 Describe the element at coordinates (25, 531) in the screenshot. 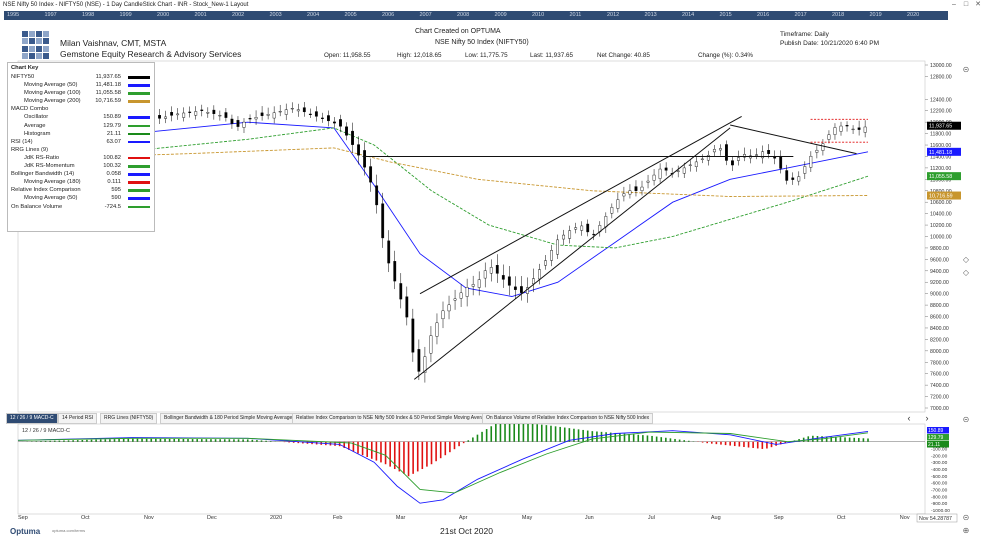

I see `optuma-brand: Optuma` at that location.